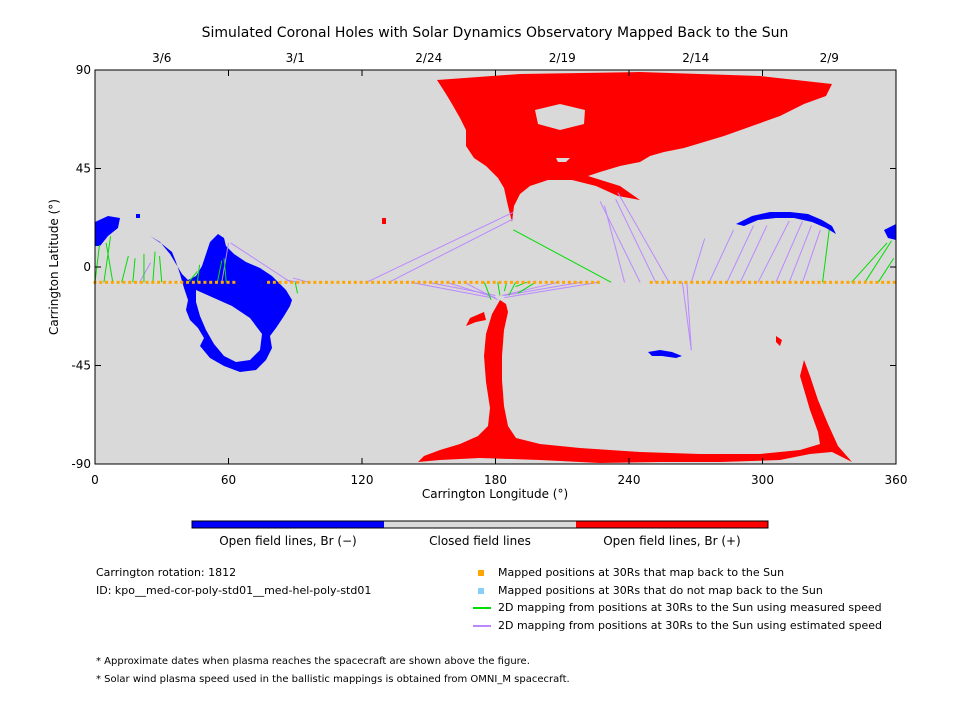 The width and height of the screenshot is (960, 720). What do you see at coordinates (482, 626) in the screenshot?
I see `legend-swatch-estimated` at bounding box center [482, 626].